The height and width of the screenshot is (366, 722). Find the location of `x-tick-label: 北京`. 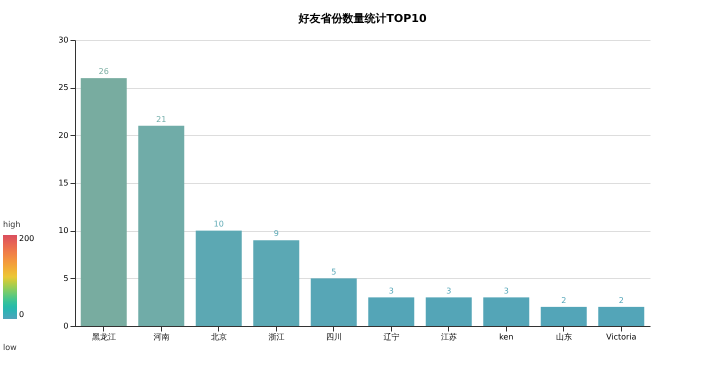

x-tick-label: 北京 is located at coordinates (218, 337).